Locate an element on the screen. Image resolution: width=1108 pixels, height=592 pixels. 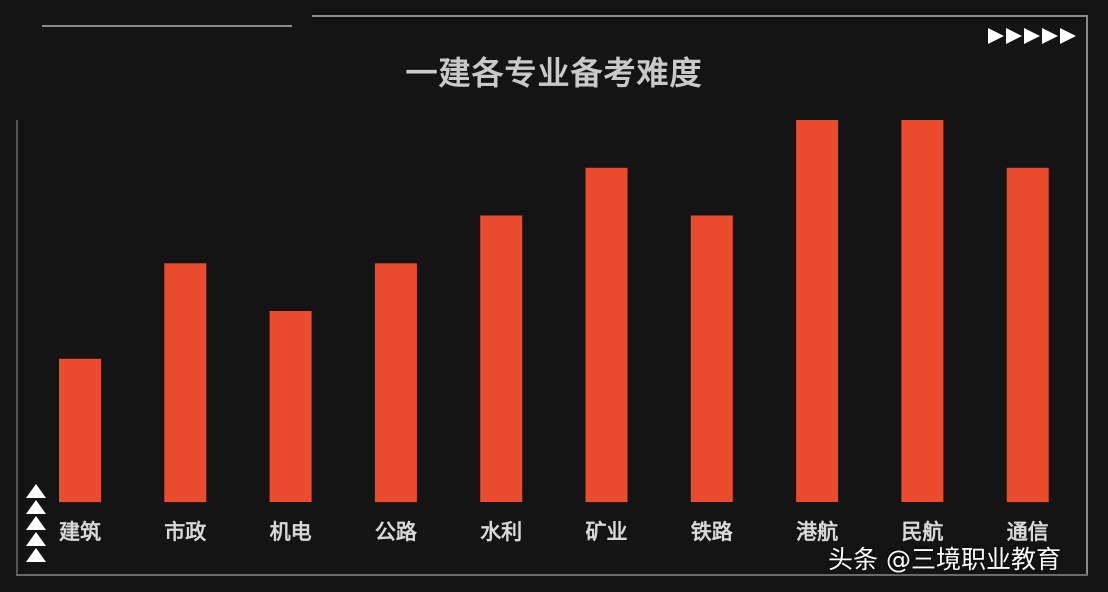
frame-line-top-right is located at coordinates (700, 16).